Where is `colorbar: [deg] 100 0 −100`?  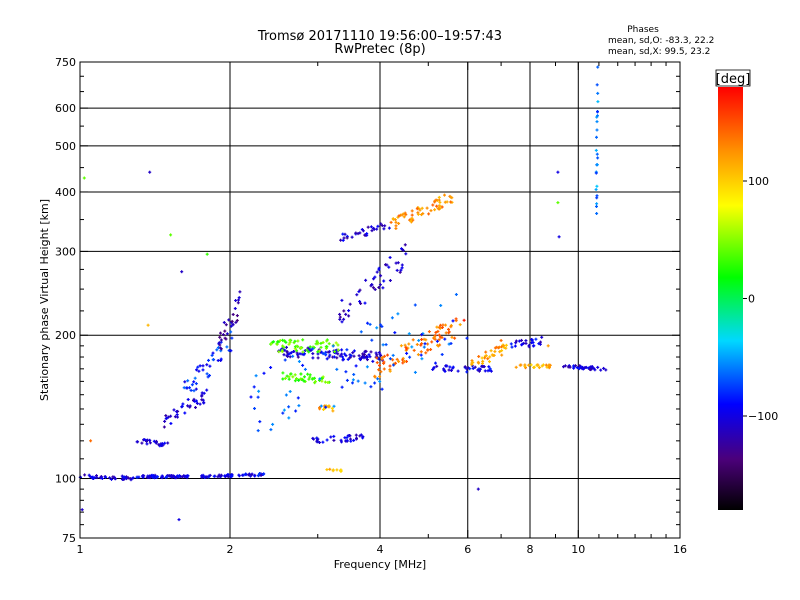 colorbar: [deg] 100 0 −100 is located at coordinates (746, 289).